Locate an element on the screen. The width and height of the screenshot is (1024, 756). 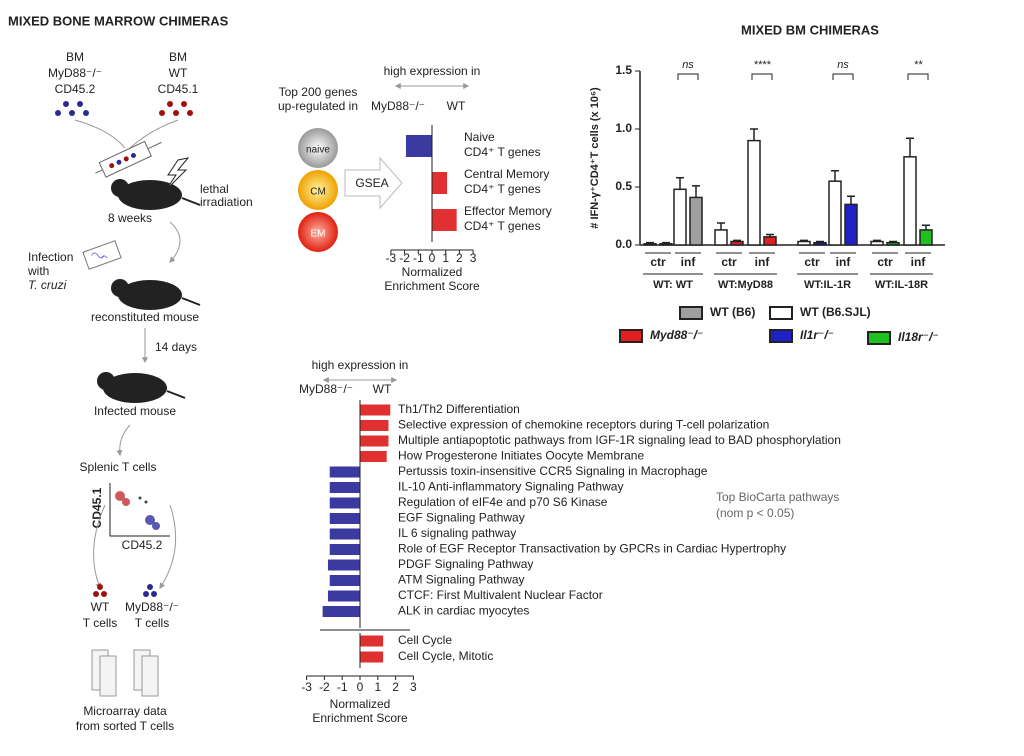
label: reconstituted mouse is located at coordinates (145, 317).